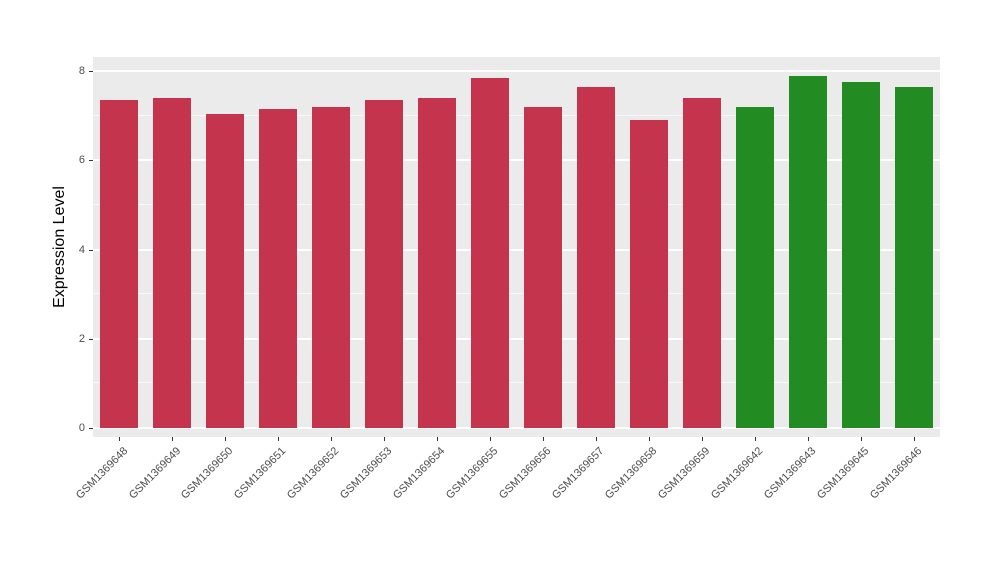 This screenshot has width=1000, height=580. What do you see at coordinates (578, 473) in the screenshot?
I see `x-tick-label-GSM1369657: GSM1369657` at bounding box center [578, 473].